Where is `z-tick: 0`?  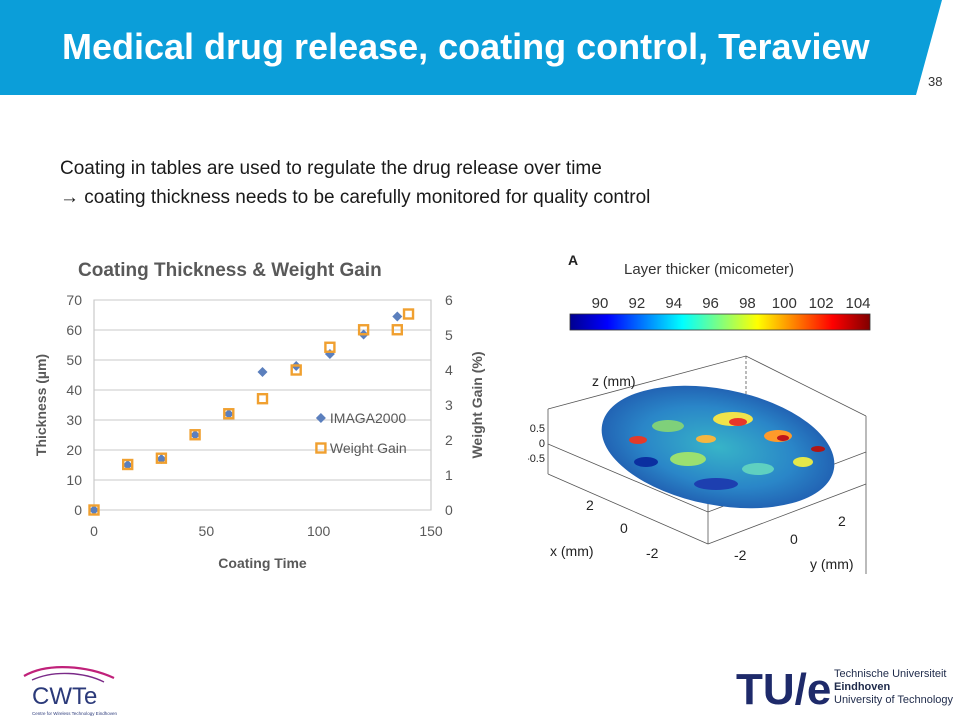
z-tick: 0 is located at coordinates (542, 444).